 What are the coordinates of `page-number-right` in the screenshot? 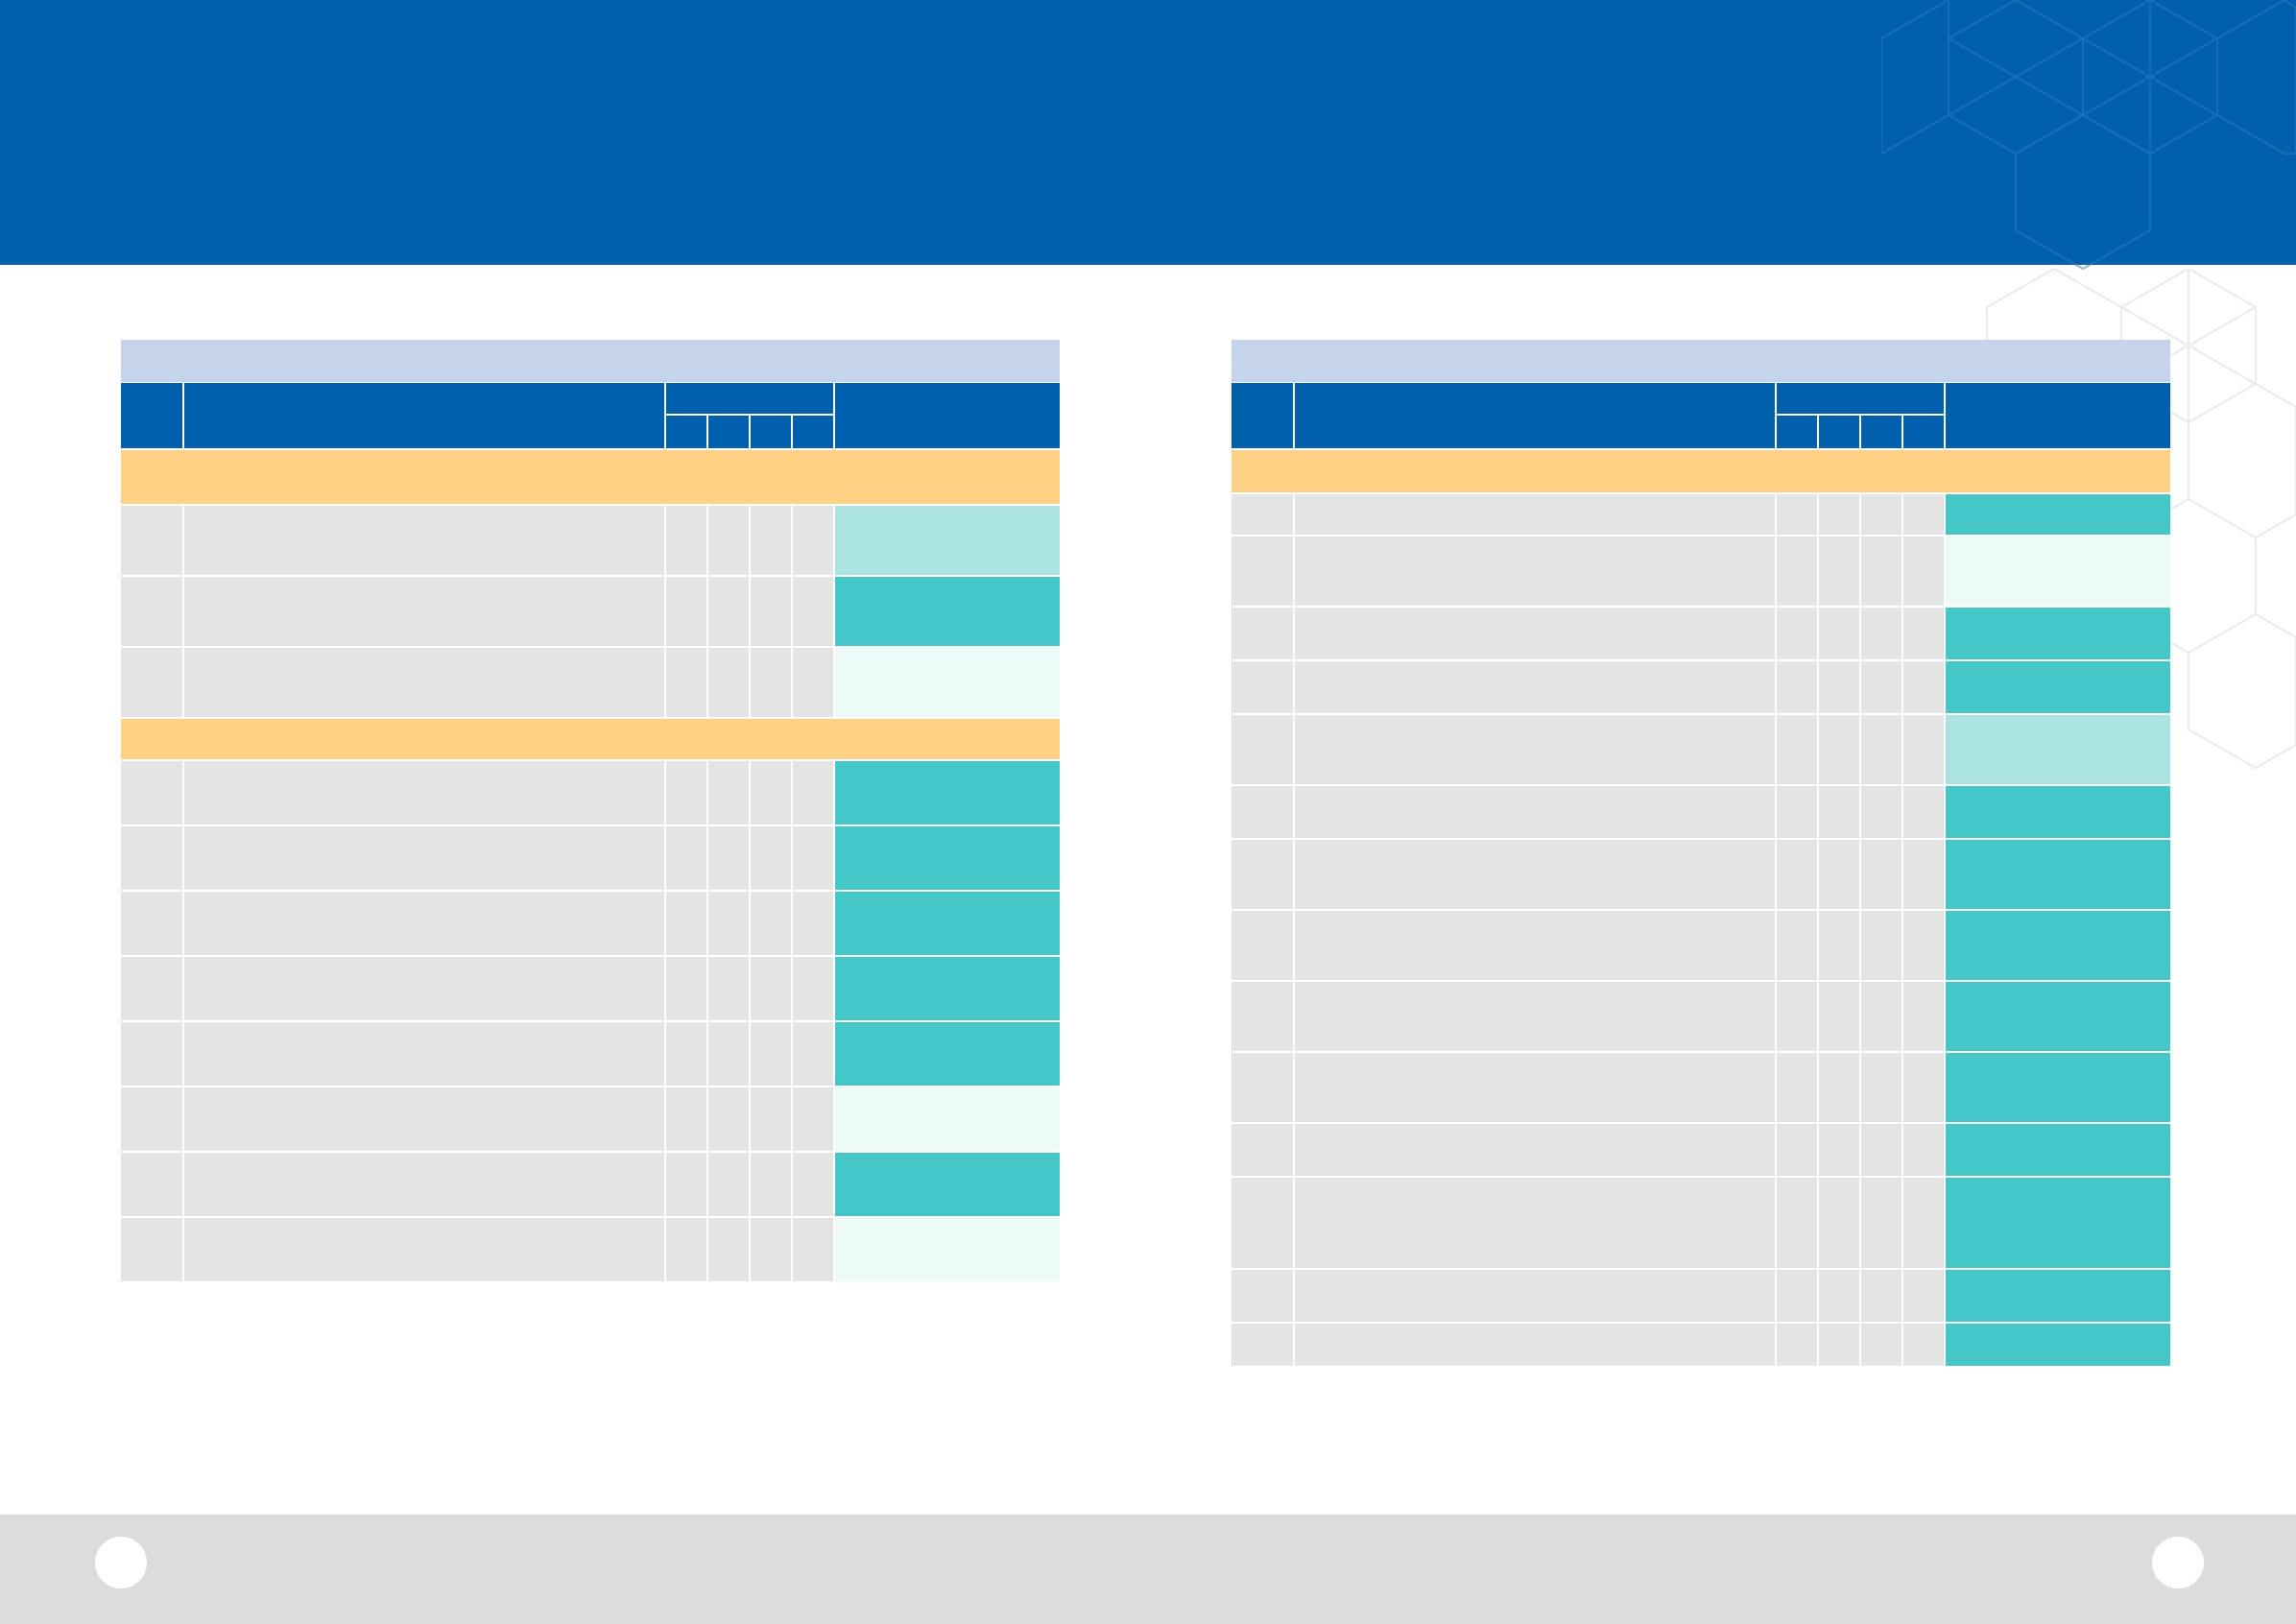 It's located at (2178, 1562).